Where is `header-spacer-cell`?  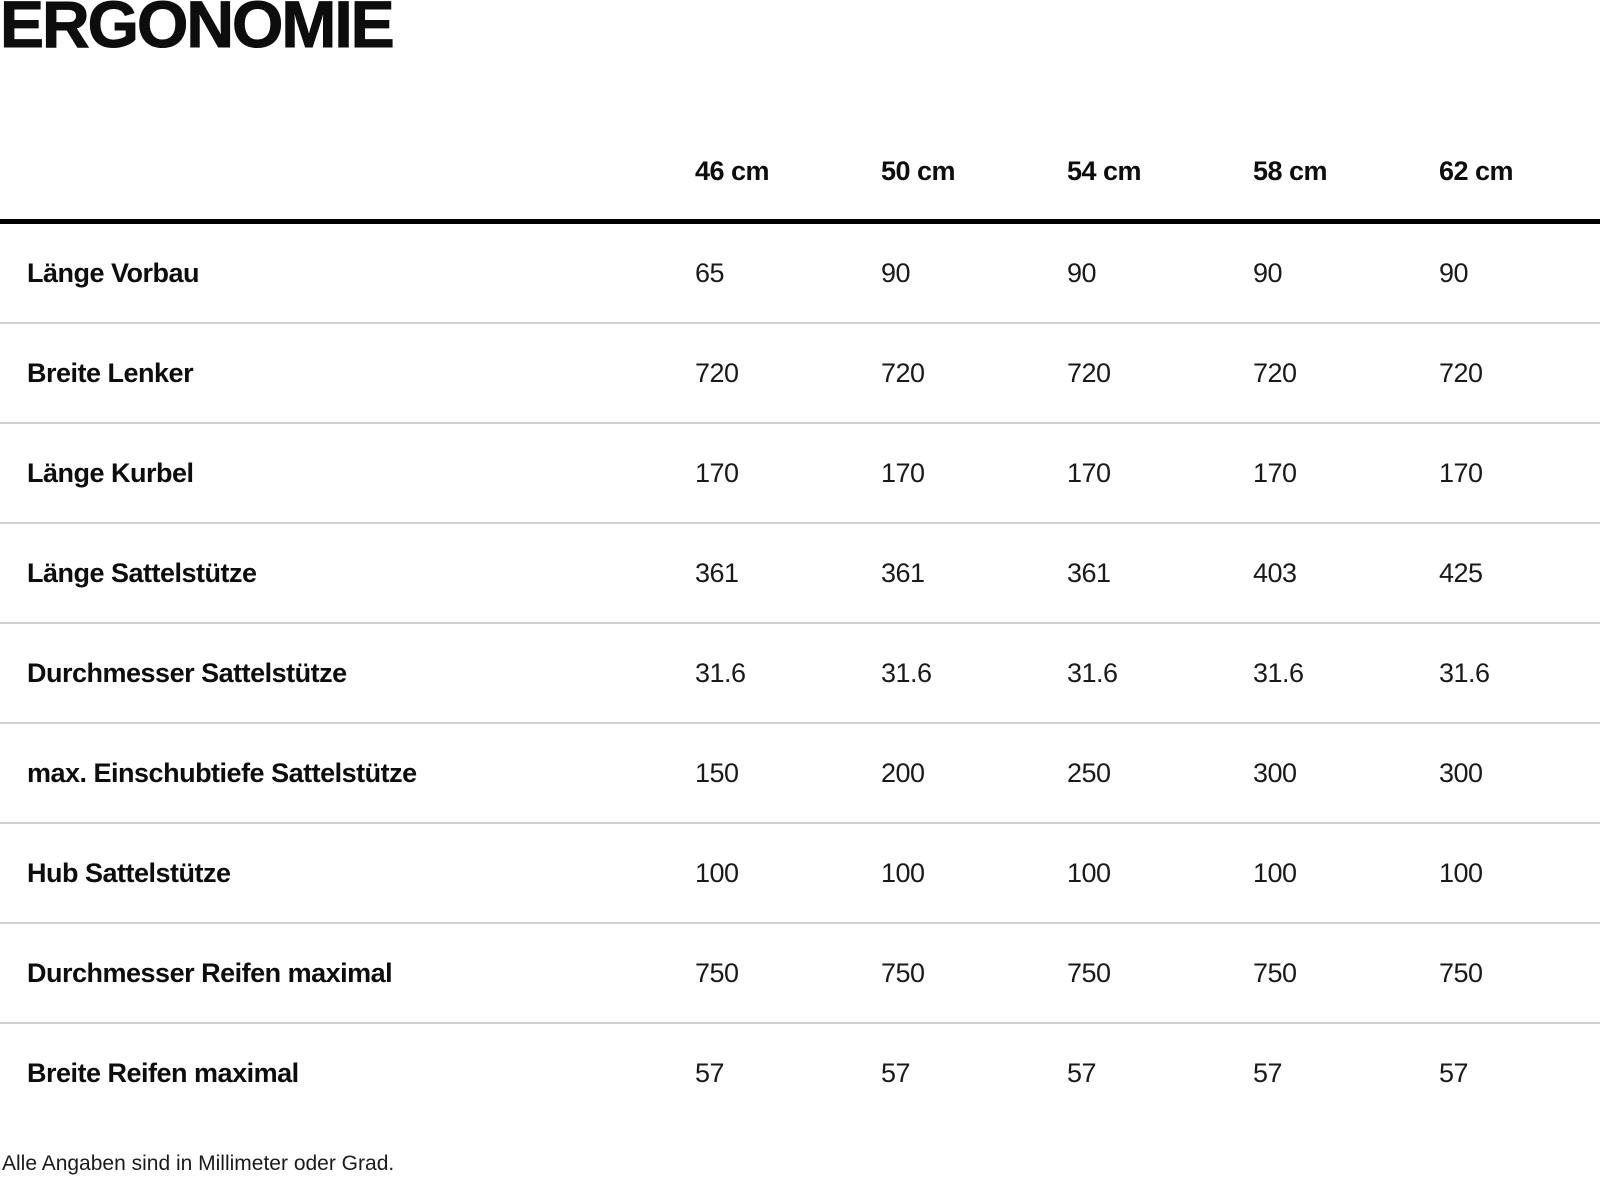 header-spacer-cell is located at coordinates (347, 173).